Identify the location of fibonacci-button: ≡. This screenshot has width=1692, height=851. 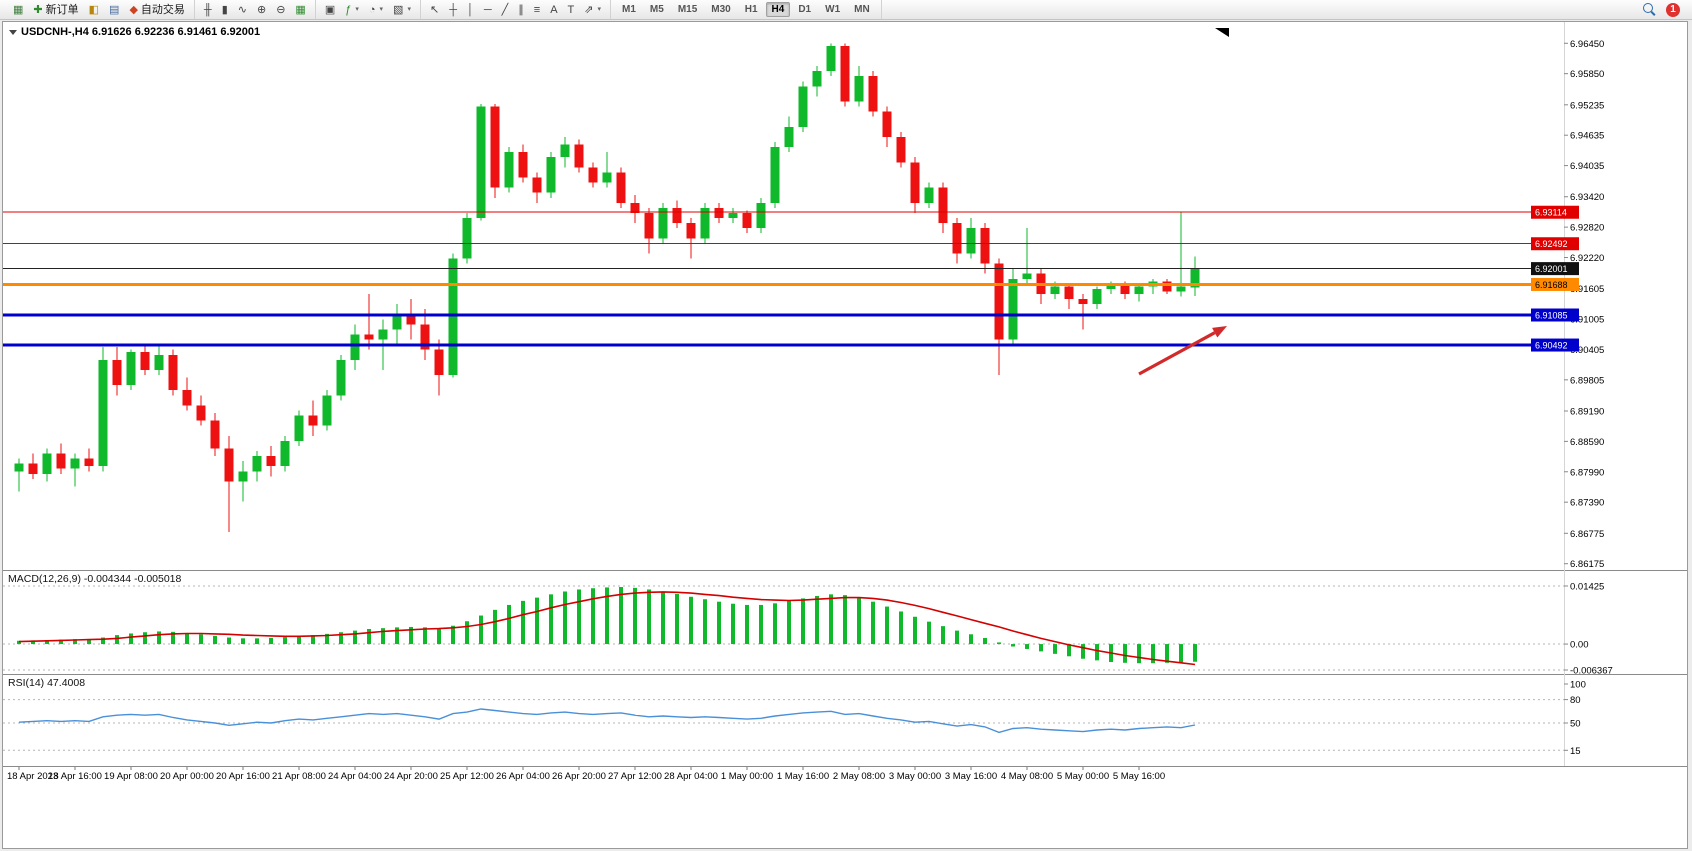
(537, 10).